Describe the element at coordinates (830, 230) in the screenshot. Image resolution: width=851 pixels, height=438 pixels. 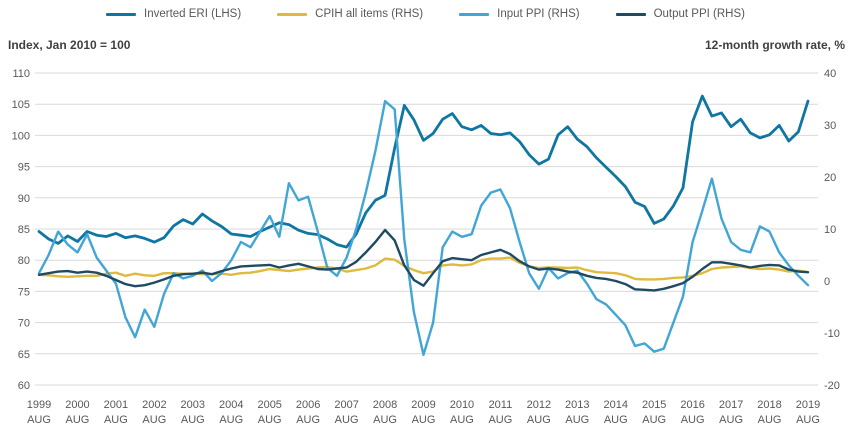
I see `y-axis-right-tick-label: 10` at that location.